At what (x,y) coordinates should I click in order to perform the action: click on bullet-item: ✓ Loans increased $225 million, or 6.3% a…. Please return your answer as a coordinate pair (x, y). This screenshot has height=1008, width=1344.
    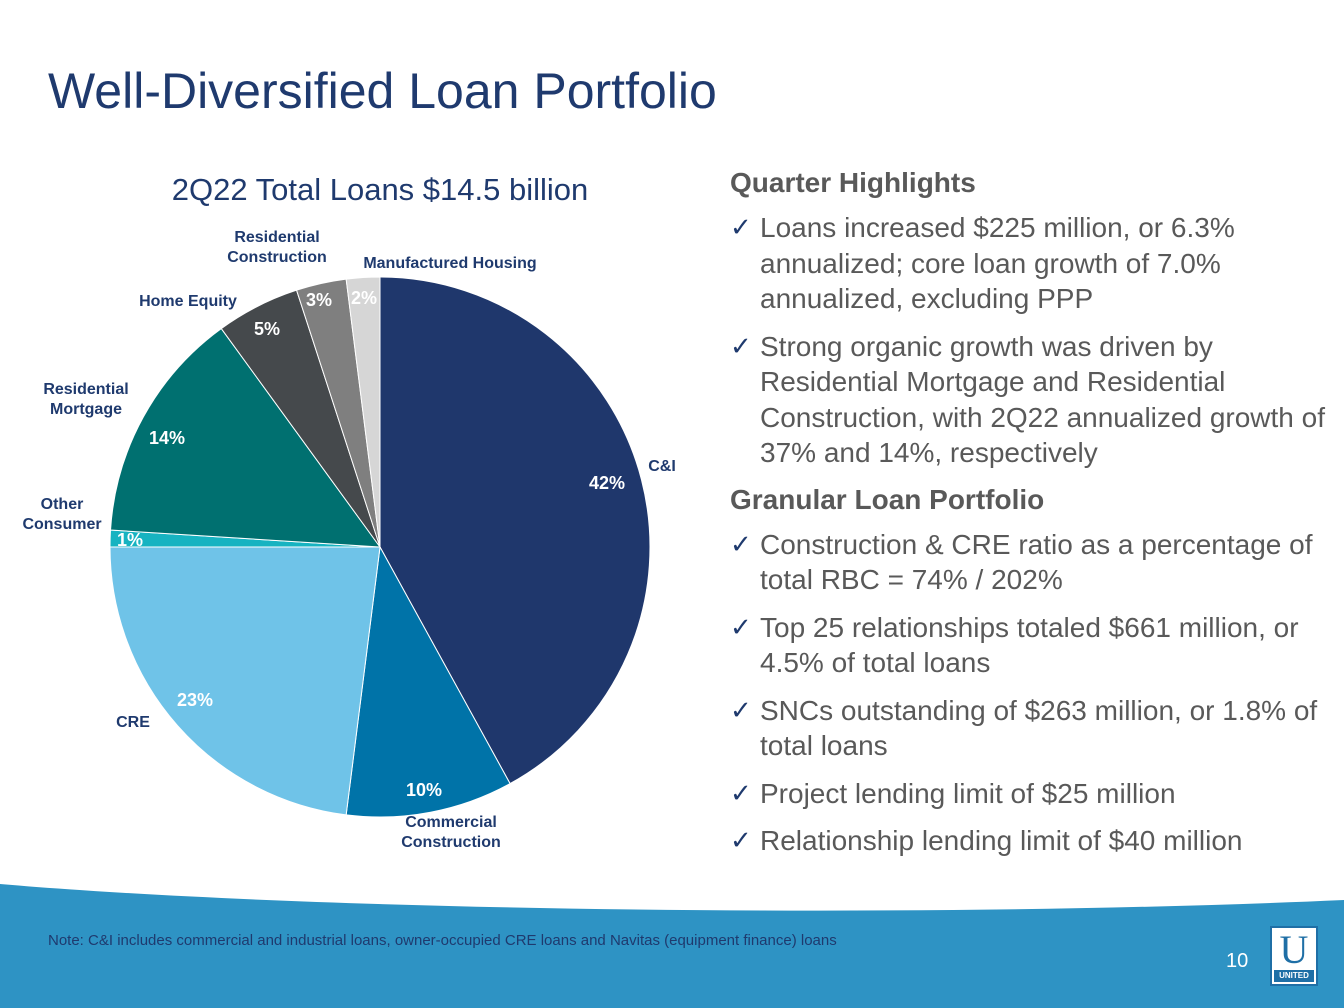
    Looking at the image, I should click on (982, 263).